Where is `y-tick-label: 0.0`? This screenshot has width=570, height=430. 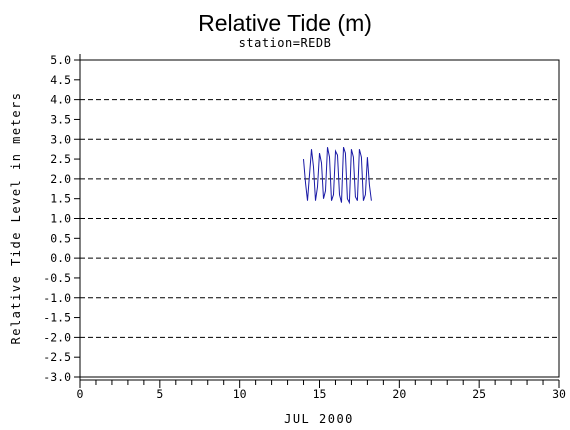
y-tick-label: 0.0 is located at coordinates (60, 258).